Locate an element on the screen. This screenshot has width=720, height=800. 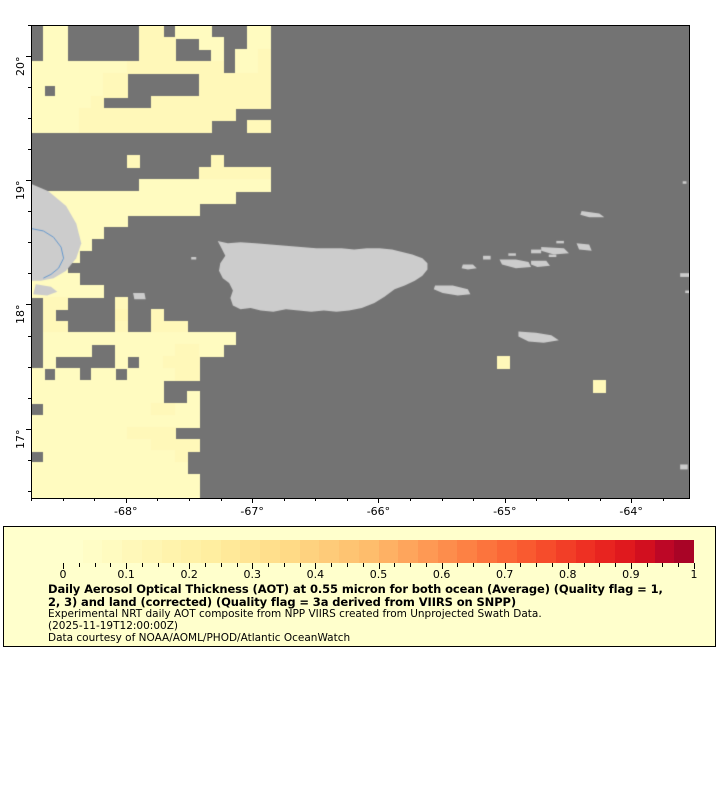
x-axis-label: -64° is located at coordinates (631, 511).